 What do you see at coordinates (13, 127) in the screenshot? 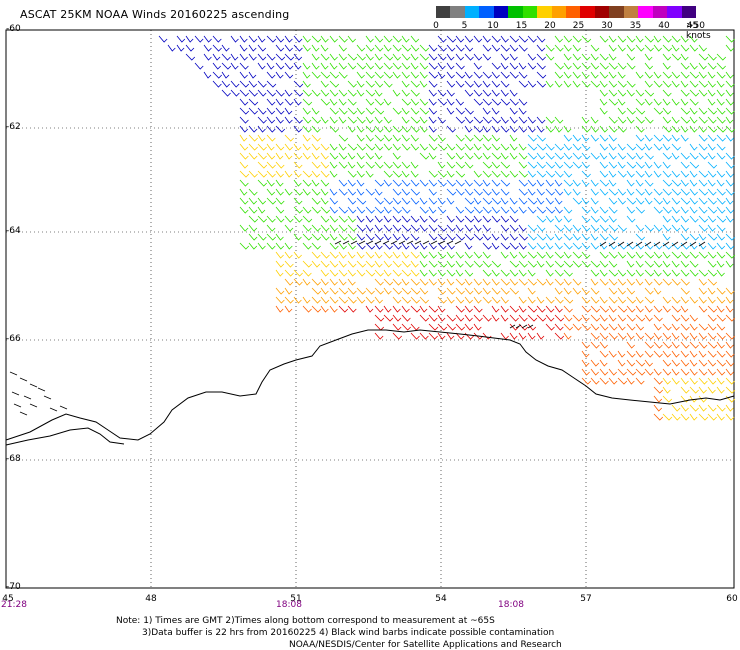
I see `lat-label: -62` at bounding box center [13, 127].